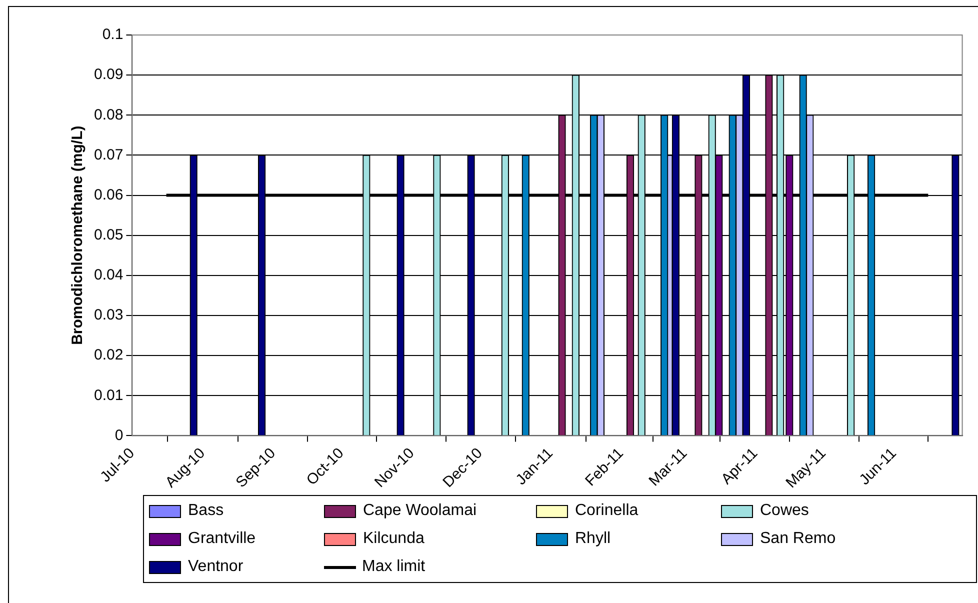 The width and height of the screenshot is (978, 603). What do you see at coordinates (394, 567) in the screenshot?
I see `legend-label: Max limit` at bounding box center [394, 567].